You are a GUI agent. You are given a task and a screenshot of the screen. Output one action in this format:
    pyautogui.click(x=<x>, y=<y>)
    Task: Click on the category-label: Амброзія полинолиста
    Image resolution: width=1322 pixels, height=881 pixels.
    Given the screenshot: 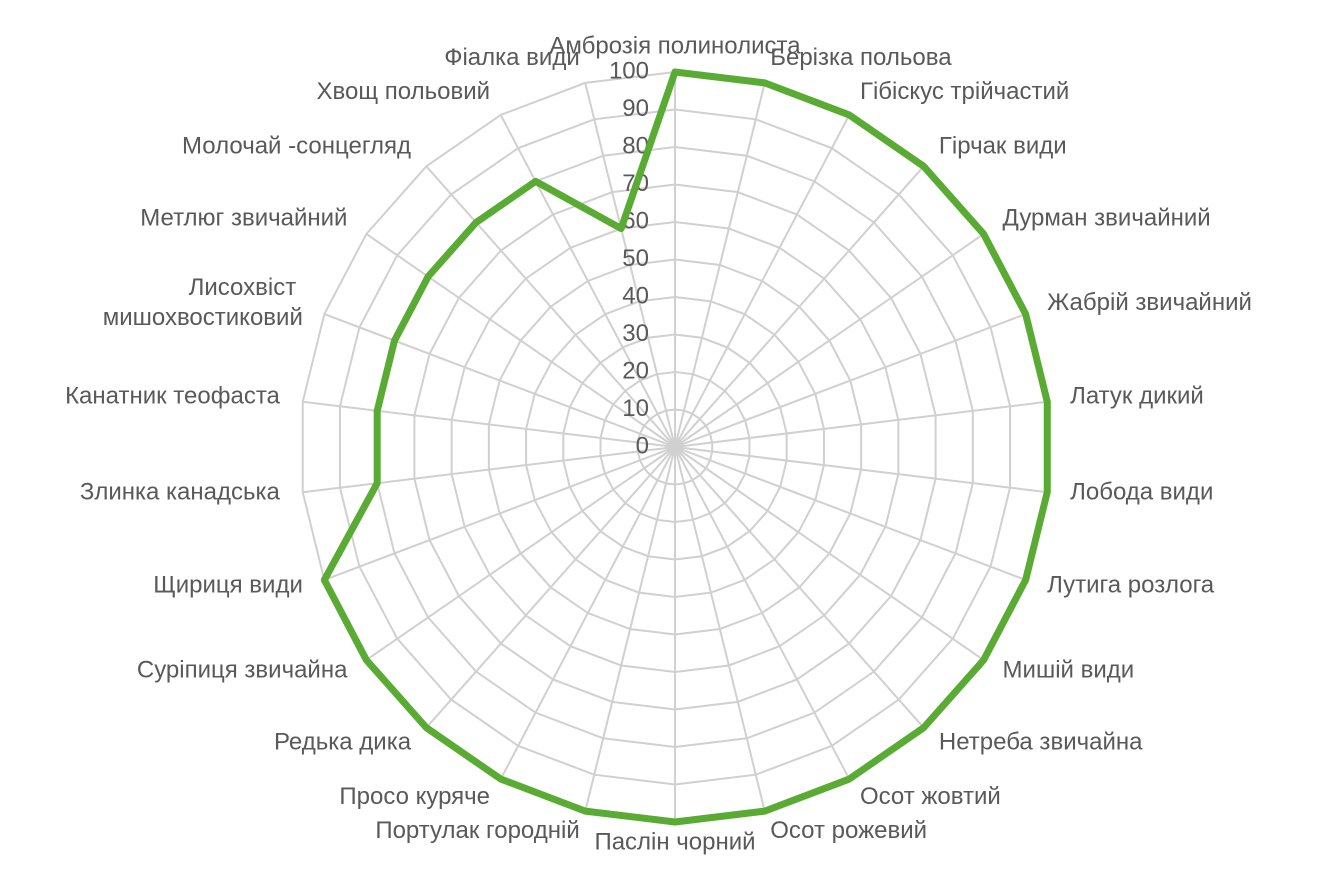 What is the action you would take?
    pyautogui.click(x=675, y=45)
    